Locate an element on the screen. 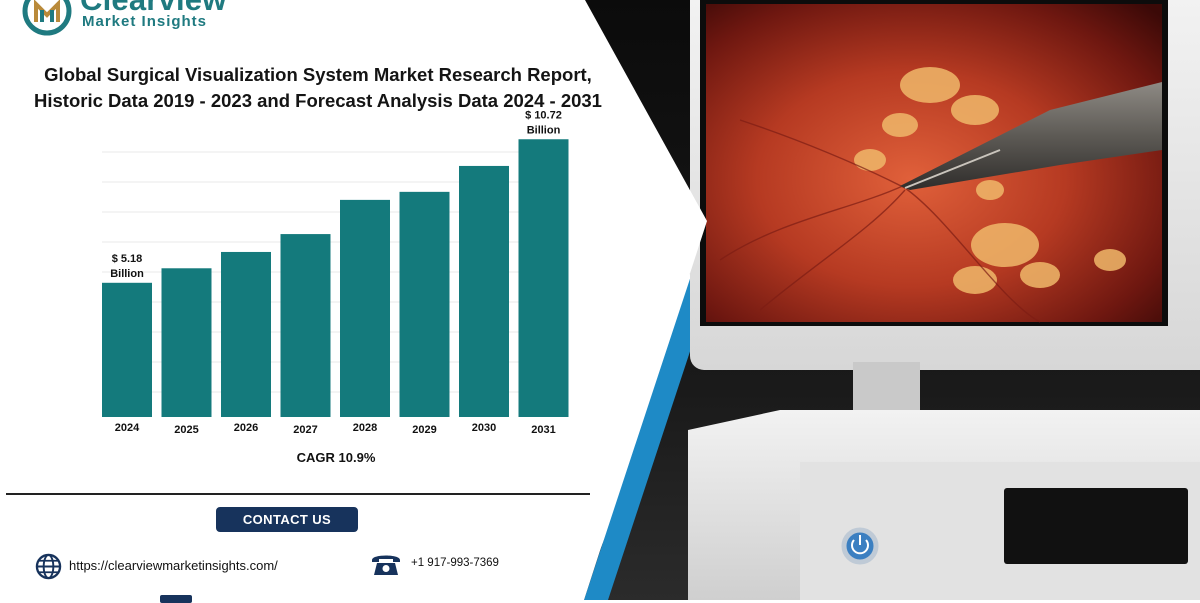 This screenshot has width=1200, height=603. data-label-unit-2031: Billion is located at coordinates (544, 130).